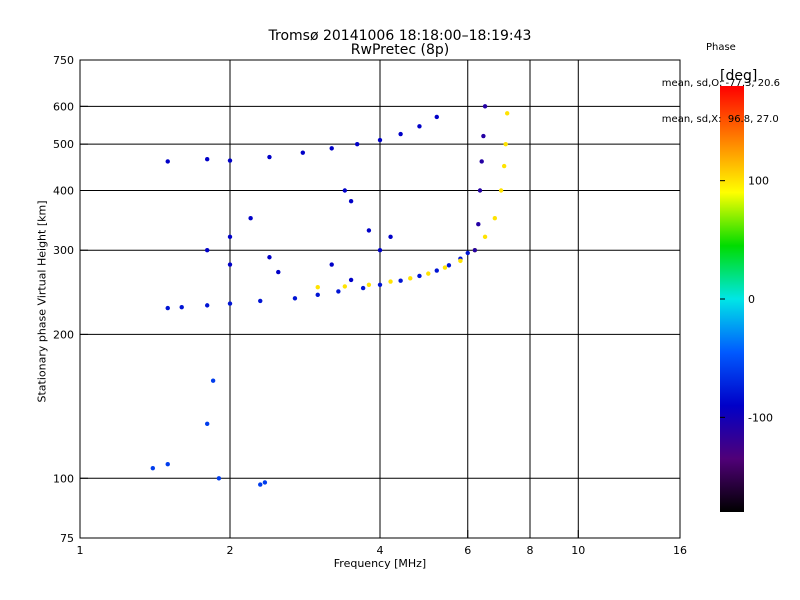 This screenshot has height=600, width=800. What do you see at coordinates (80, 550) in the screenshot?
I see `x-tick-label: 1` at bounding box center [80, 550].